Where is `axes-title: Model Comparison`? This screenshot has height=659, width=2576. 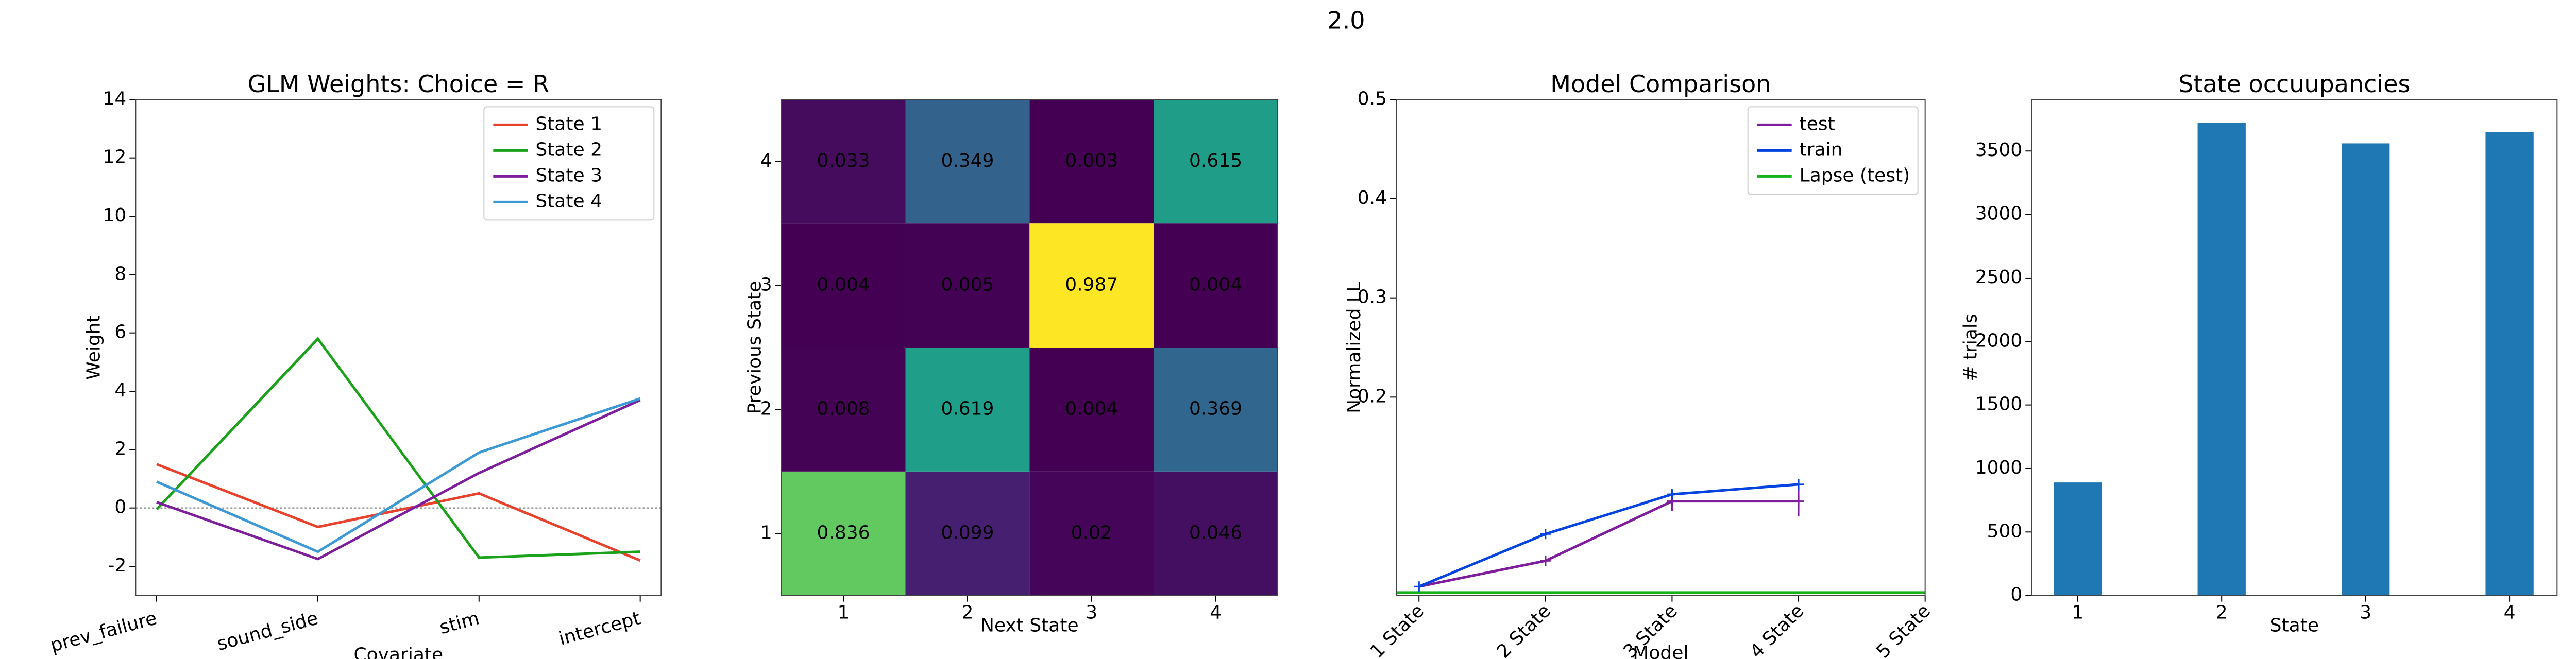
axes-title: Model Comparison is located at coordinates (1660, 84).